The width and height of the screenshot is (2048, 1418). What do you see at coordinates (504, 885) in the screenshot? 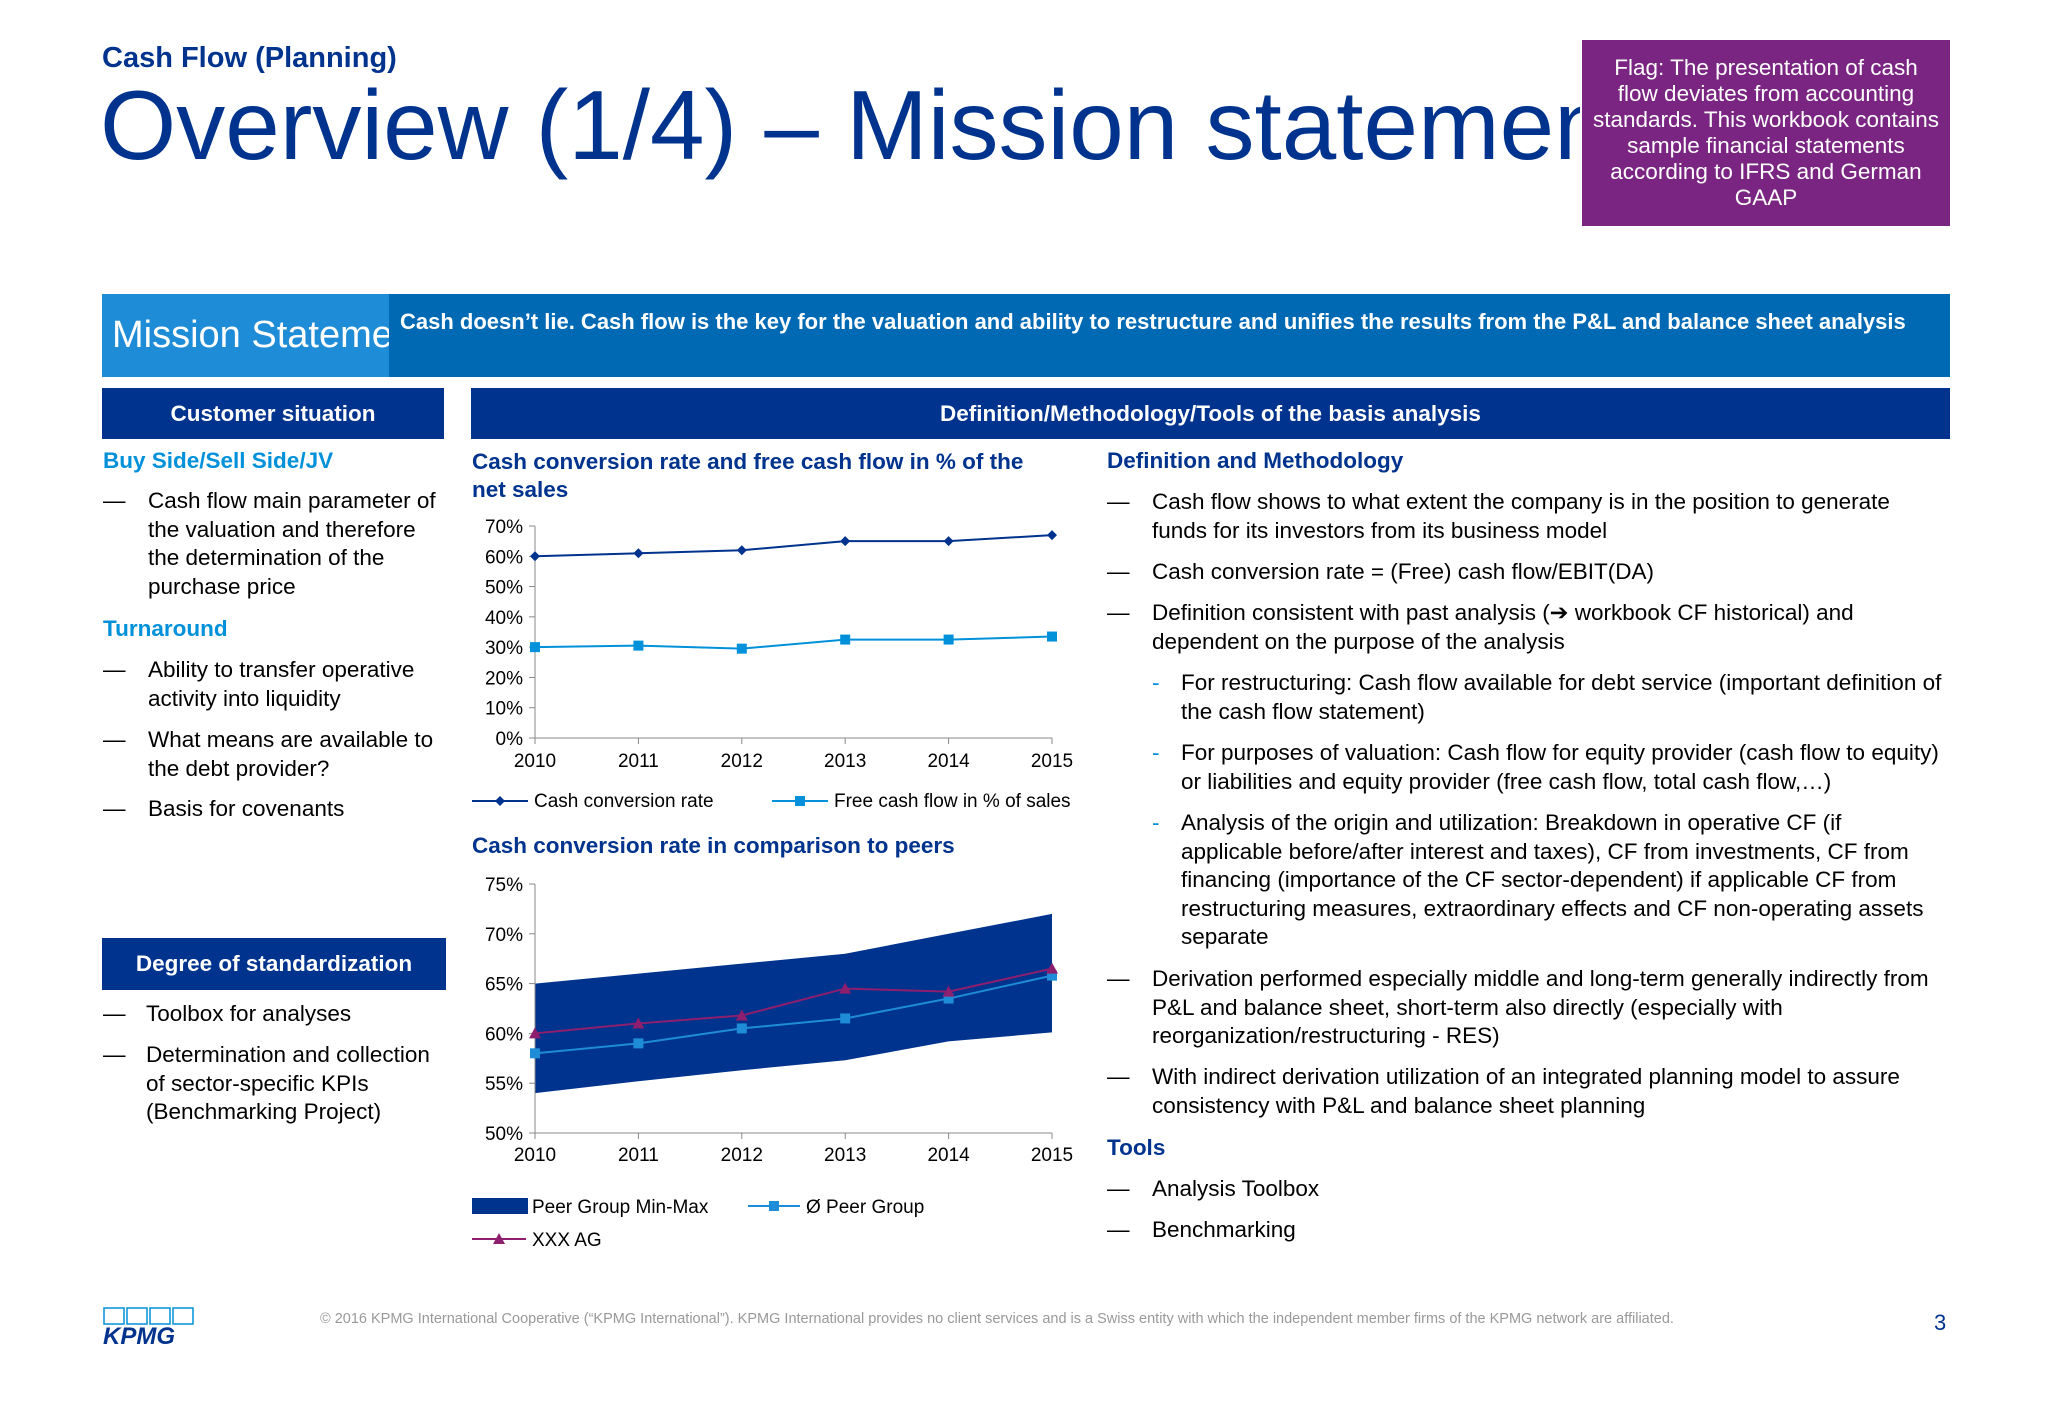
I see `y-tick-label: 75%` at bounding box center [504, 885].